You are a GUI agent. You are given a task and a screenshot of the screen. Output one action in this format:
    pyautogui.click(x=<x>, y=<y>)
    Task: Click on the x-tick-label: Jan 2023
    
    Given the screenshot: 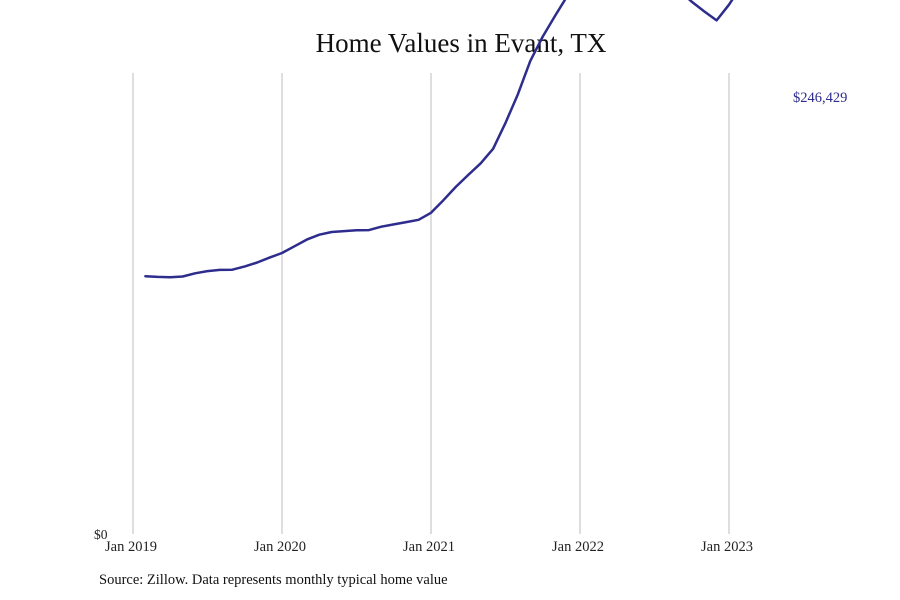 What is the action you would take?
    pyautogui.click(x=727, y=547)
    